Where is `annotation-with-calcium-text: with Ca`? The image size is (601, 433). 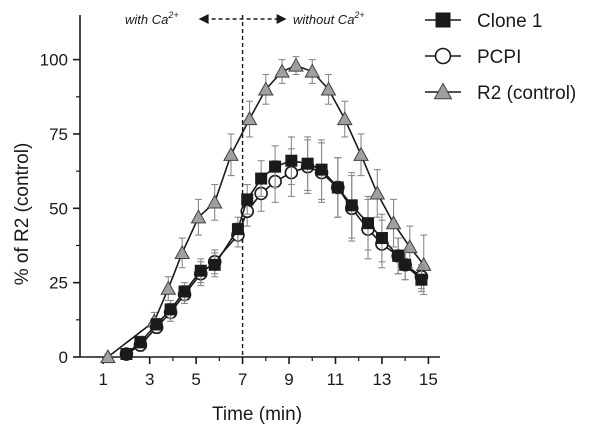
annotation-with-calcium-text: with Ca is located at coordinates (146, 19).